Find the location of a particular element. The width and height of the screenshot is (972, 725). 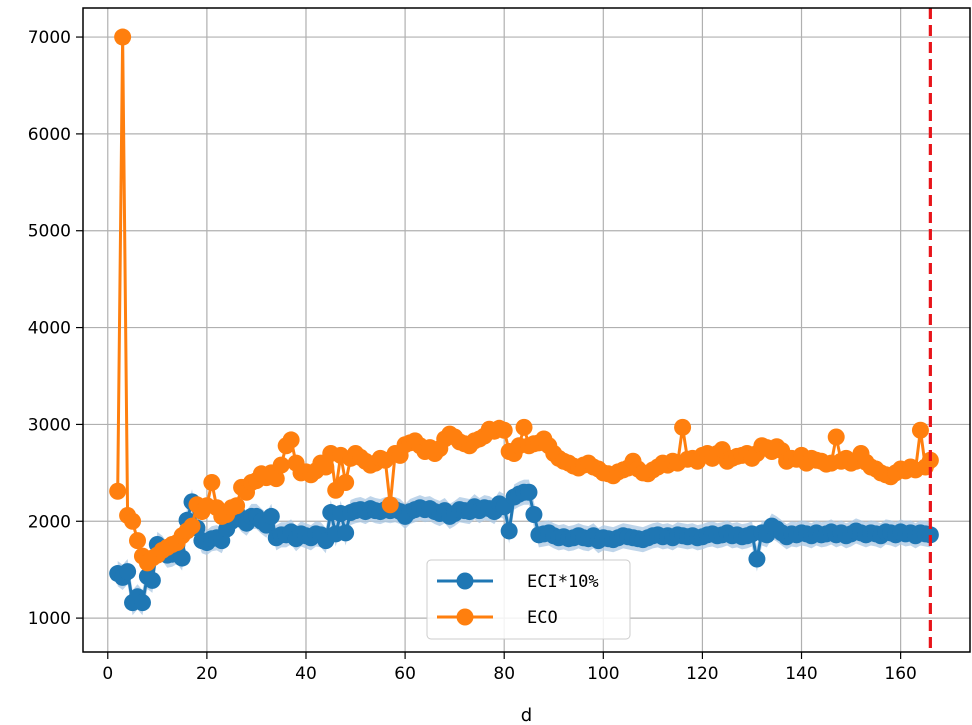

x-tick-label: 60 is located at coordinates (405, 674).